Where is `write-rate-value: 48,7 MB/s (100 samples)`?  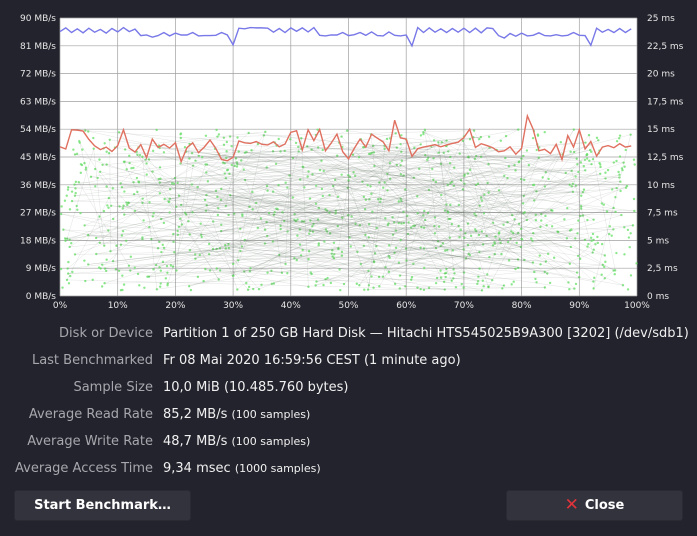
write-rate-value: 48,7 MB/s (100 samples) is located at coordinates (236, 441).